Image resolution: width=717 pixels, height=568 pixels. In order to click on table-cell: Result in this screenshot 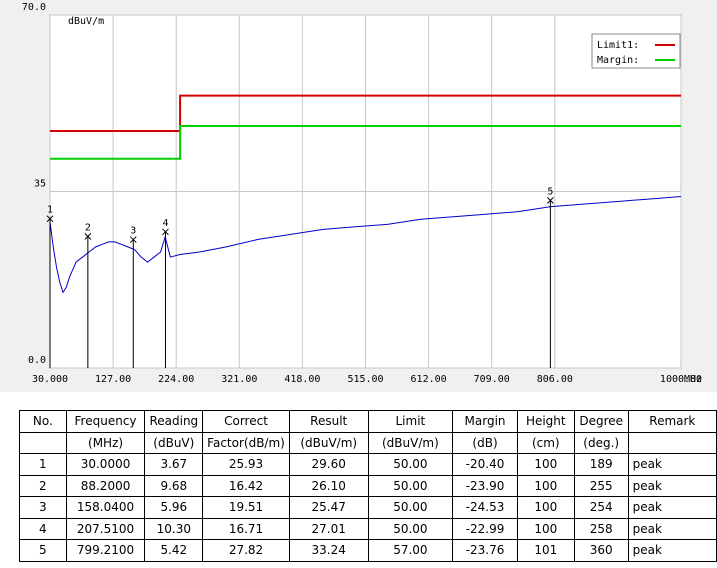, I will do `click(328, 421)`.